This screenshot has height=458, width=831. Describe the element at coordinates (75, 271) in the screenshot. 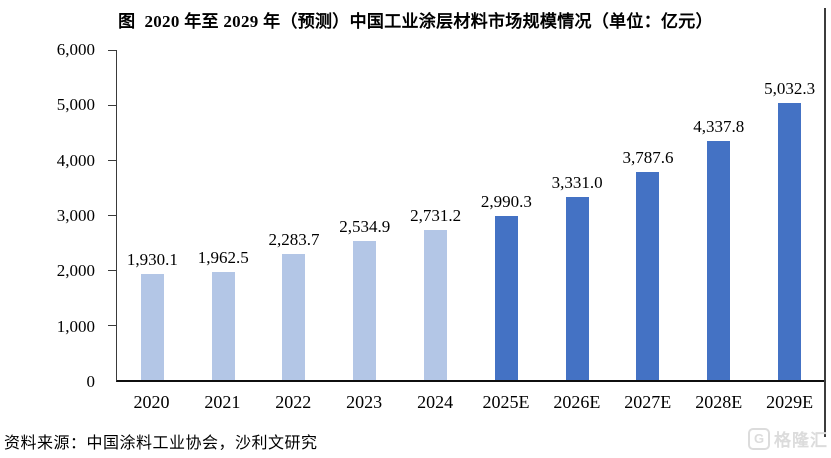

I see `y-axis-tick-label: 2,000` at that location.